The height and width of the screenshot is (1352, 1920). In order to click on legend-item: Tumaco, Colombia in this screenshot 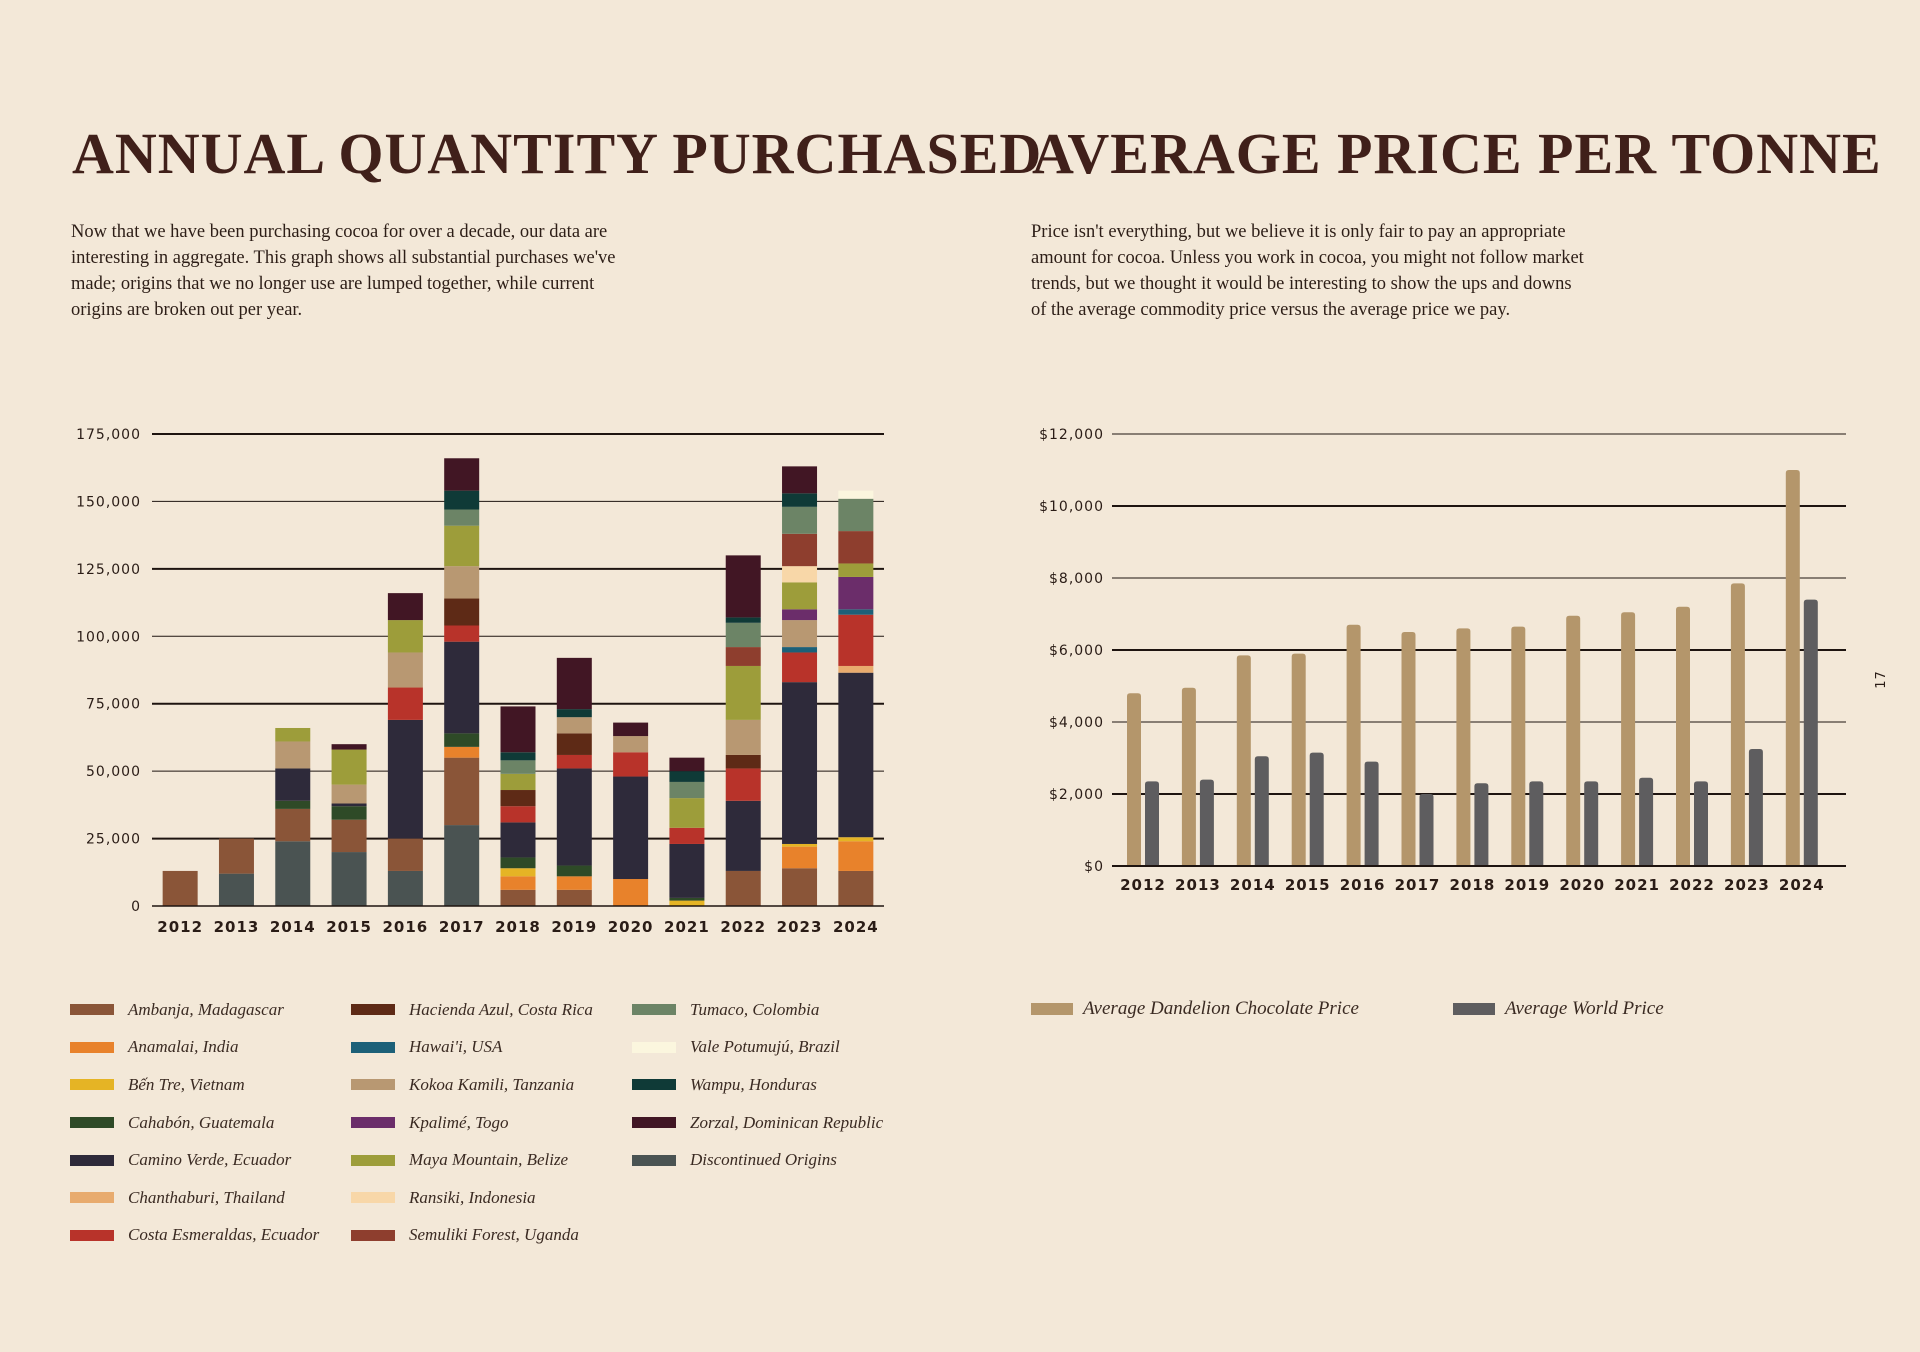, I will do `click(772, 1010)`.